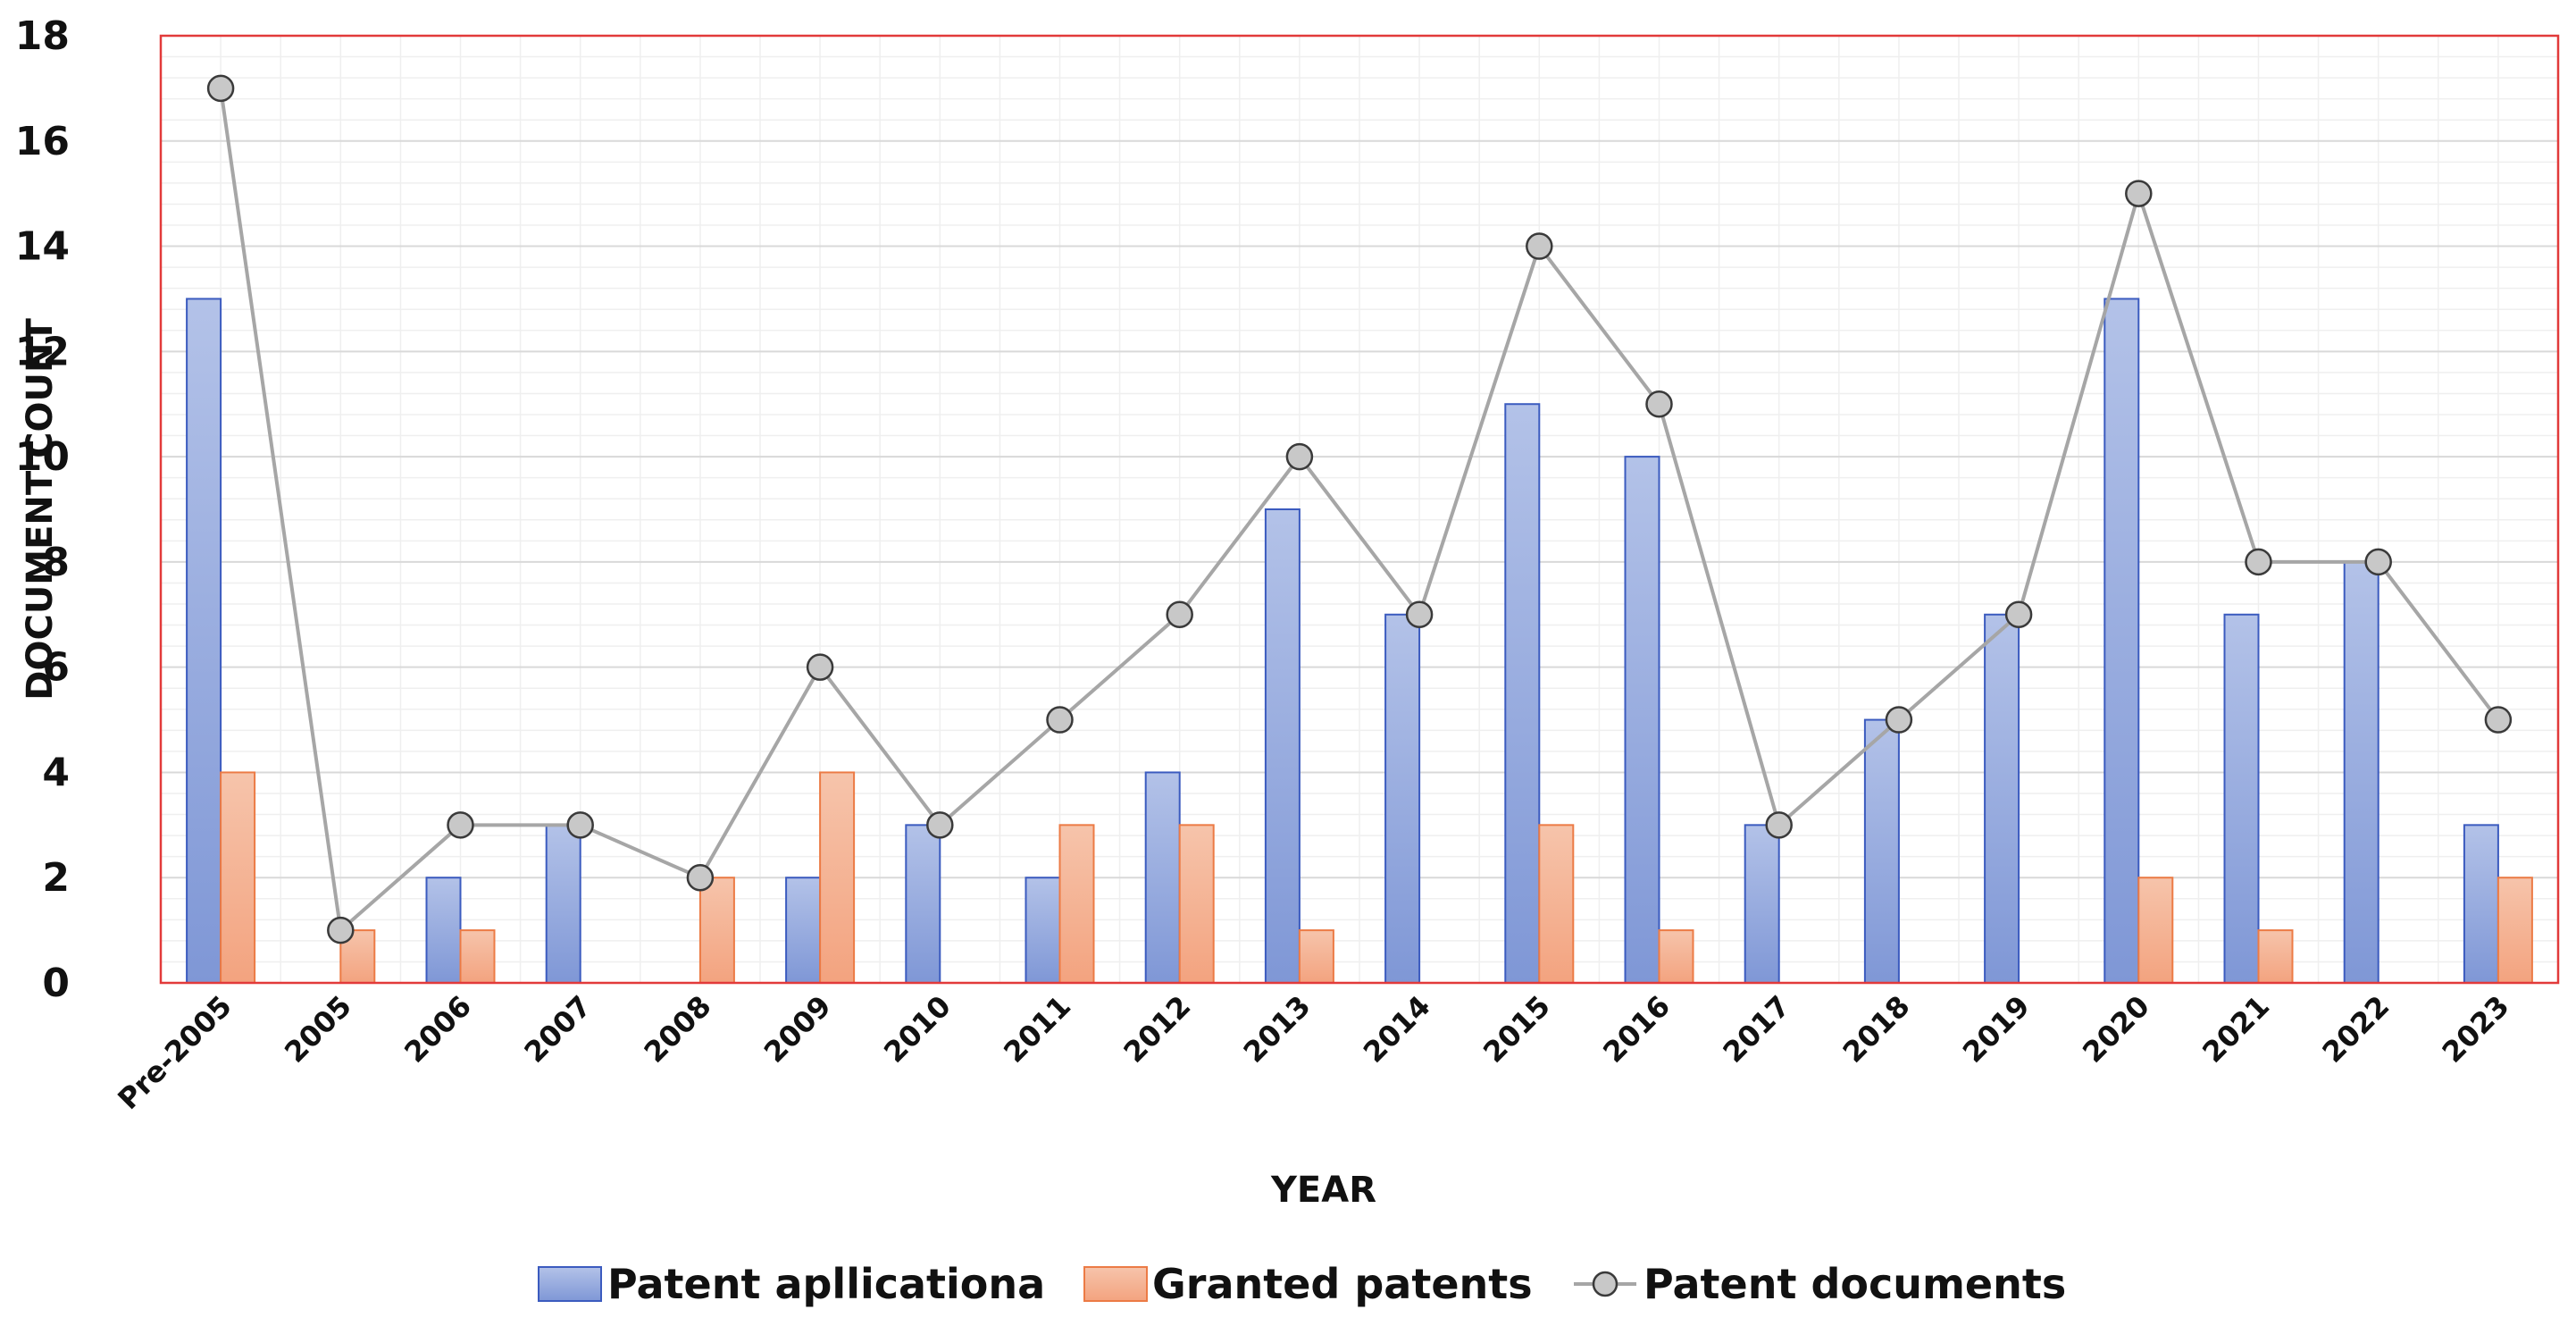 This screenshot has width=2576, height=1326. Describe the element at coordinates (56, 668) in the screenshot. I see `y-tick-label: 6` at that location.